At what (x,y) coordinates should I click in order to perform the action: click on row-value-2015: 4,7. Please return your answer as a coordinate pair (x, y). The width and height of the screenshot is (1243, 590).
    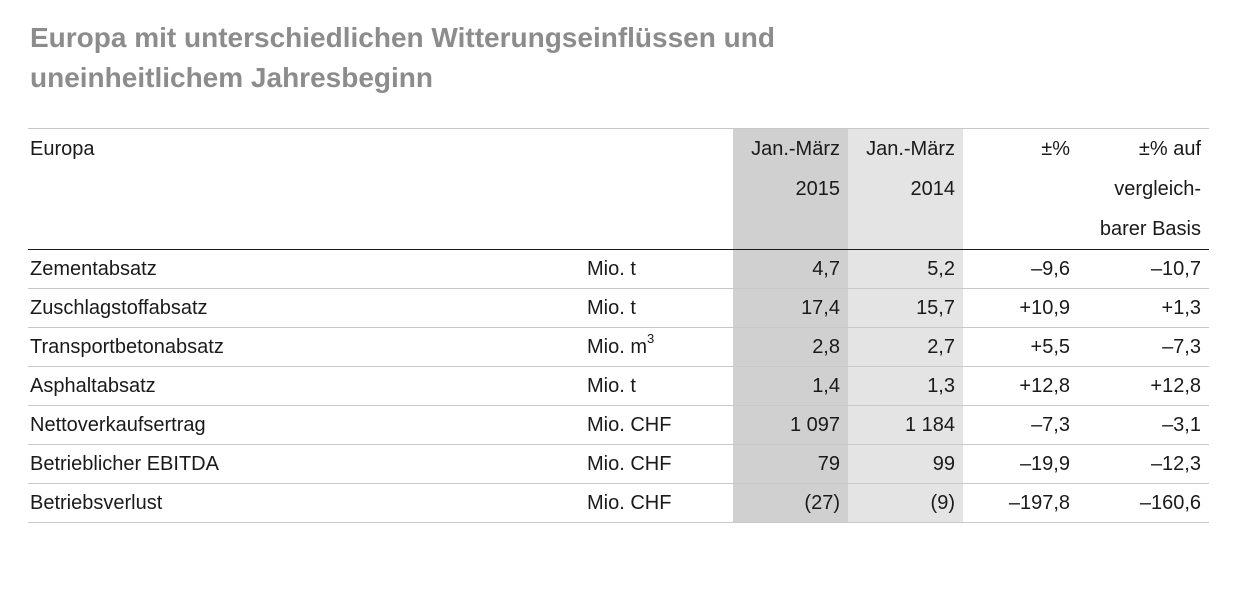
    Looking at the image, I should click on (790, 269).